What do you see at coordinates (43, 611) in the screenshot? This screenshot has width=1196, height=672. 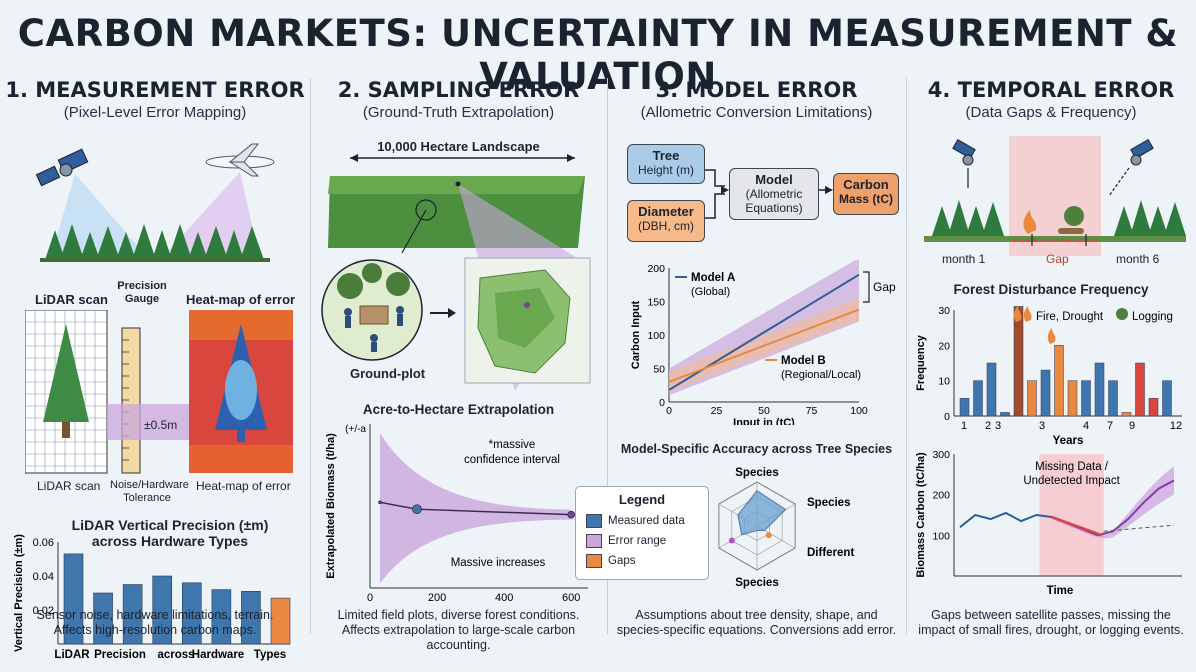 I see `y-tick-label: 0.02` at bounding box center [43, 611].